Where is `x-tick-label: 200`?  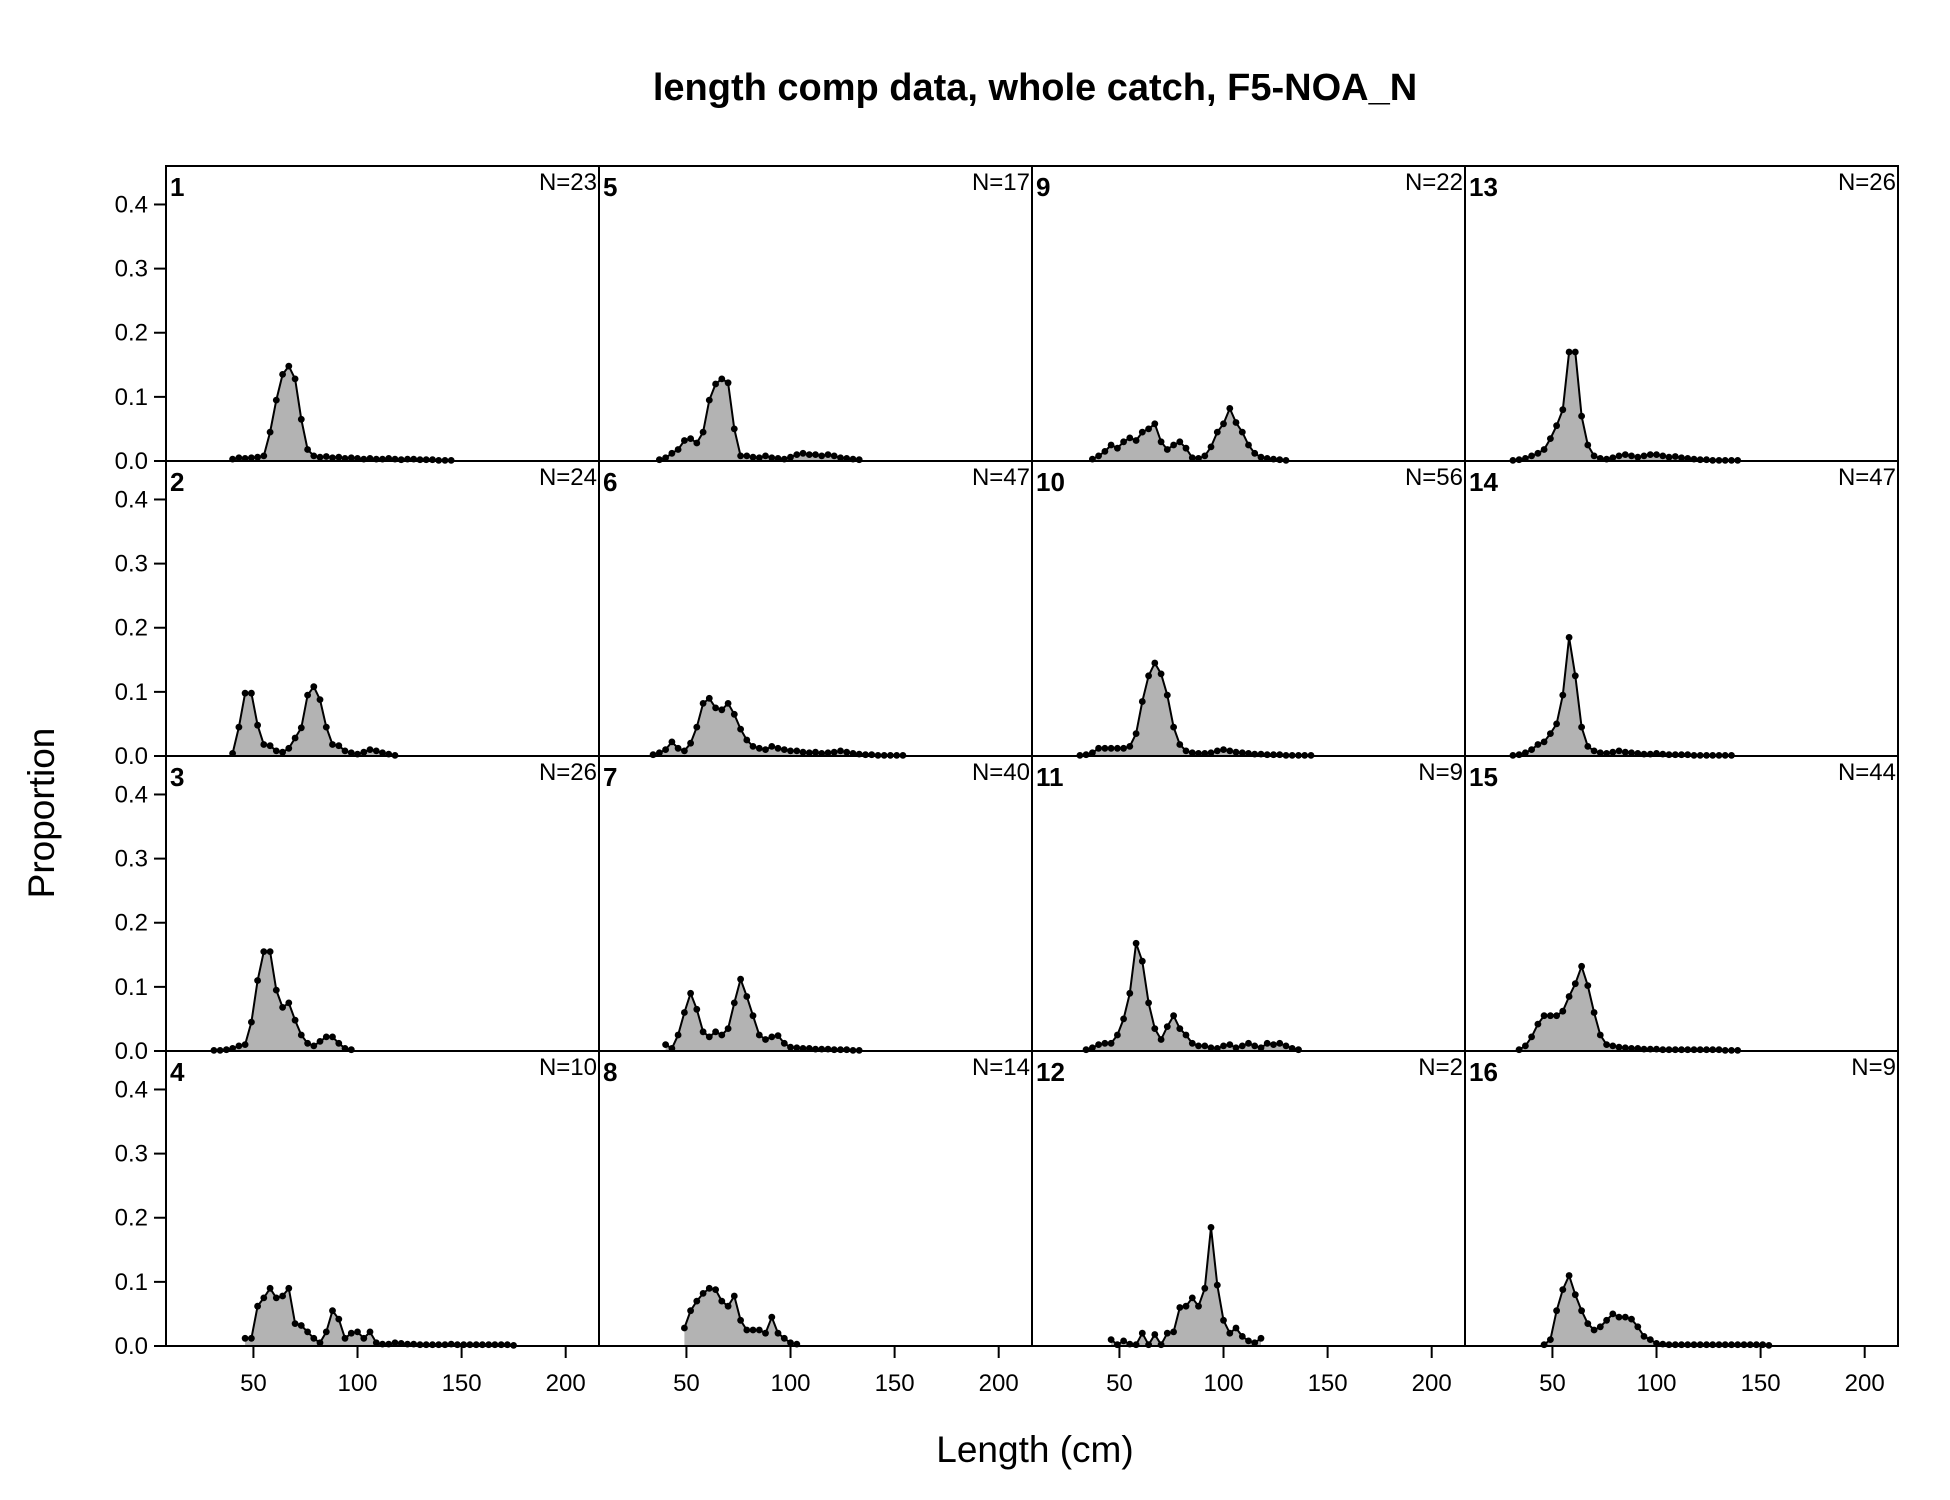 x-tick-label: 200 is located at coordinates (999, 1383).